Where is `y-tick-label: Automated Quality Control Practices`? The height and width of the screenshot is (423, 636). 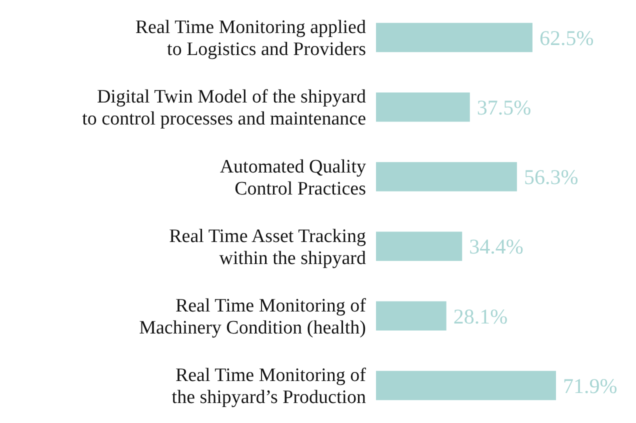 y-tick-label: Automated Quality Control Practices is located at coordinates (293, 178).